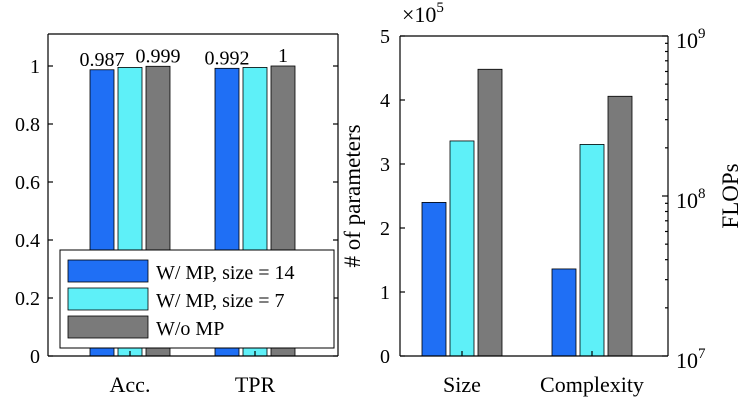 This screenshot has width=747, height=401. I want to click on left-y-tick-label: 0.8, so click(27, 125).